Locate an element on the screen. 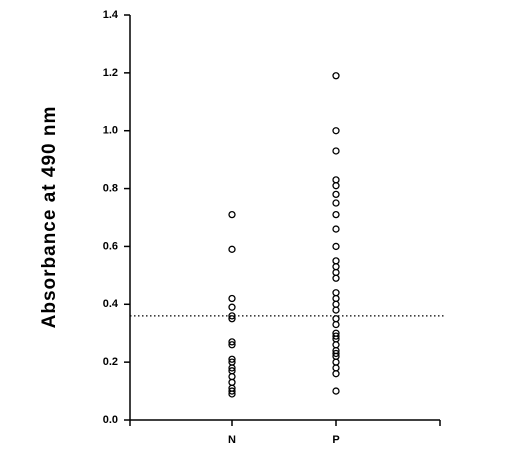 The image size is (514, 474). y-tick-label: 0.4 is located at coordinates (111, 304).